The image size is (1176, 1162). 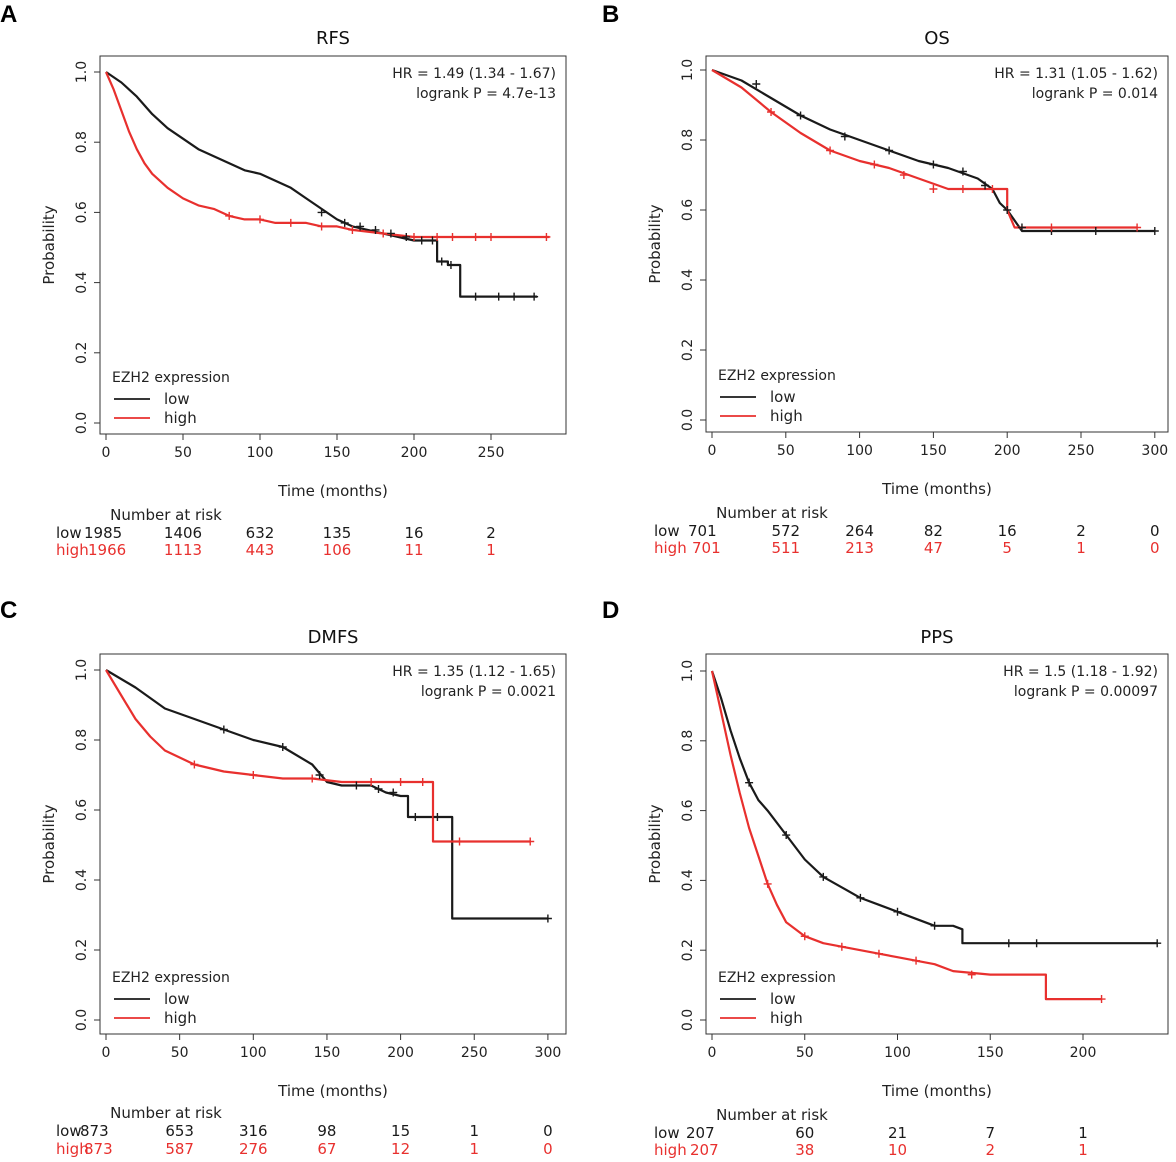 I want to click on x-axis-label: Time (months), so click(x=936, y=489).